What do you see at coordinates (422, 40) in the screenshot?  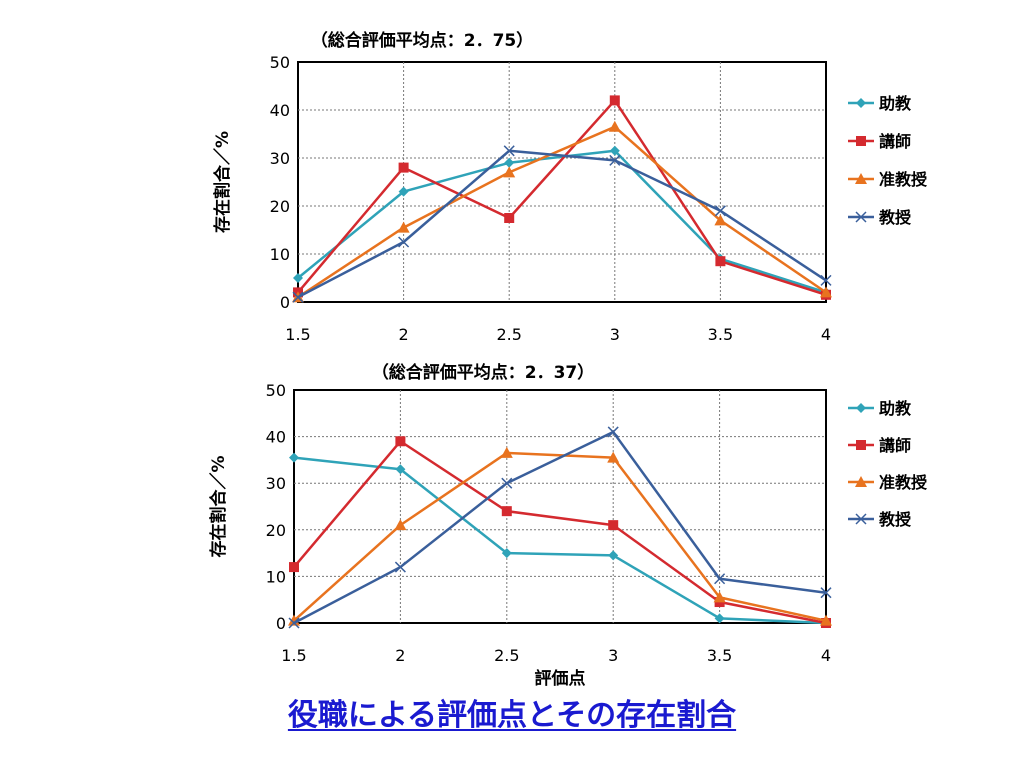 I see `chart-title: （総合評価平均点：2．75）` at bounding box center [422, 40].